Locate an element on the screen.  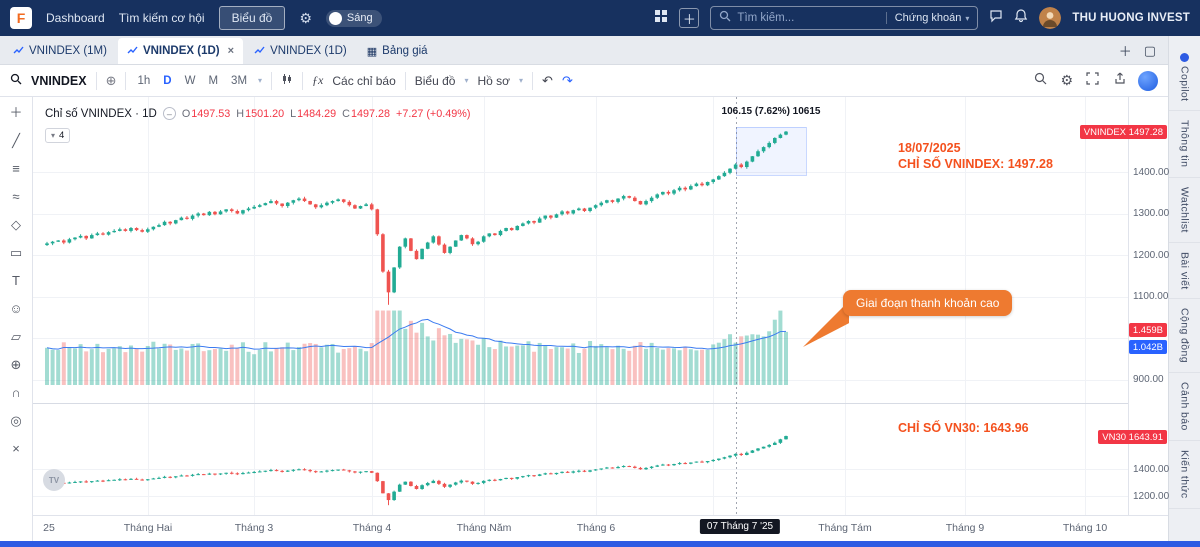
hidden-indicators-count: 4 is located at coordinates (62, 135).